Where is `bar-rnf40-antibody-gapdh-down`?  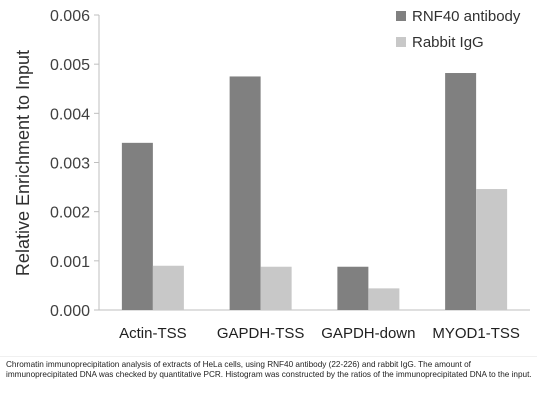 bar-rnf40-antibody-gapdh-down is located at coordinates (353, 288).